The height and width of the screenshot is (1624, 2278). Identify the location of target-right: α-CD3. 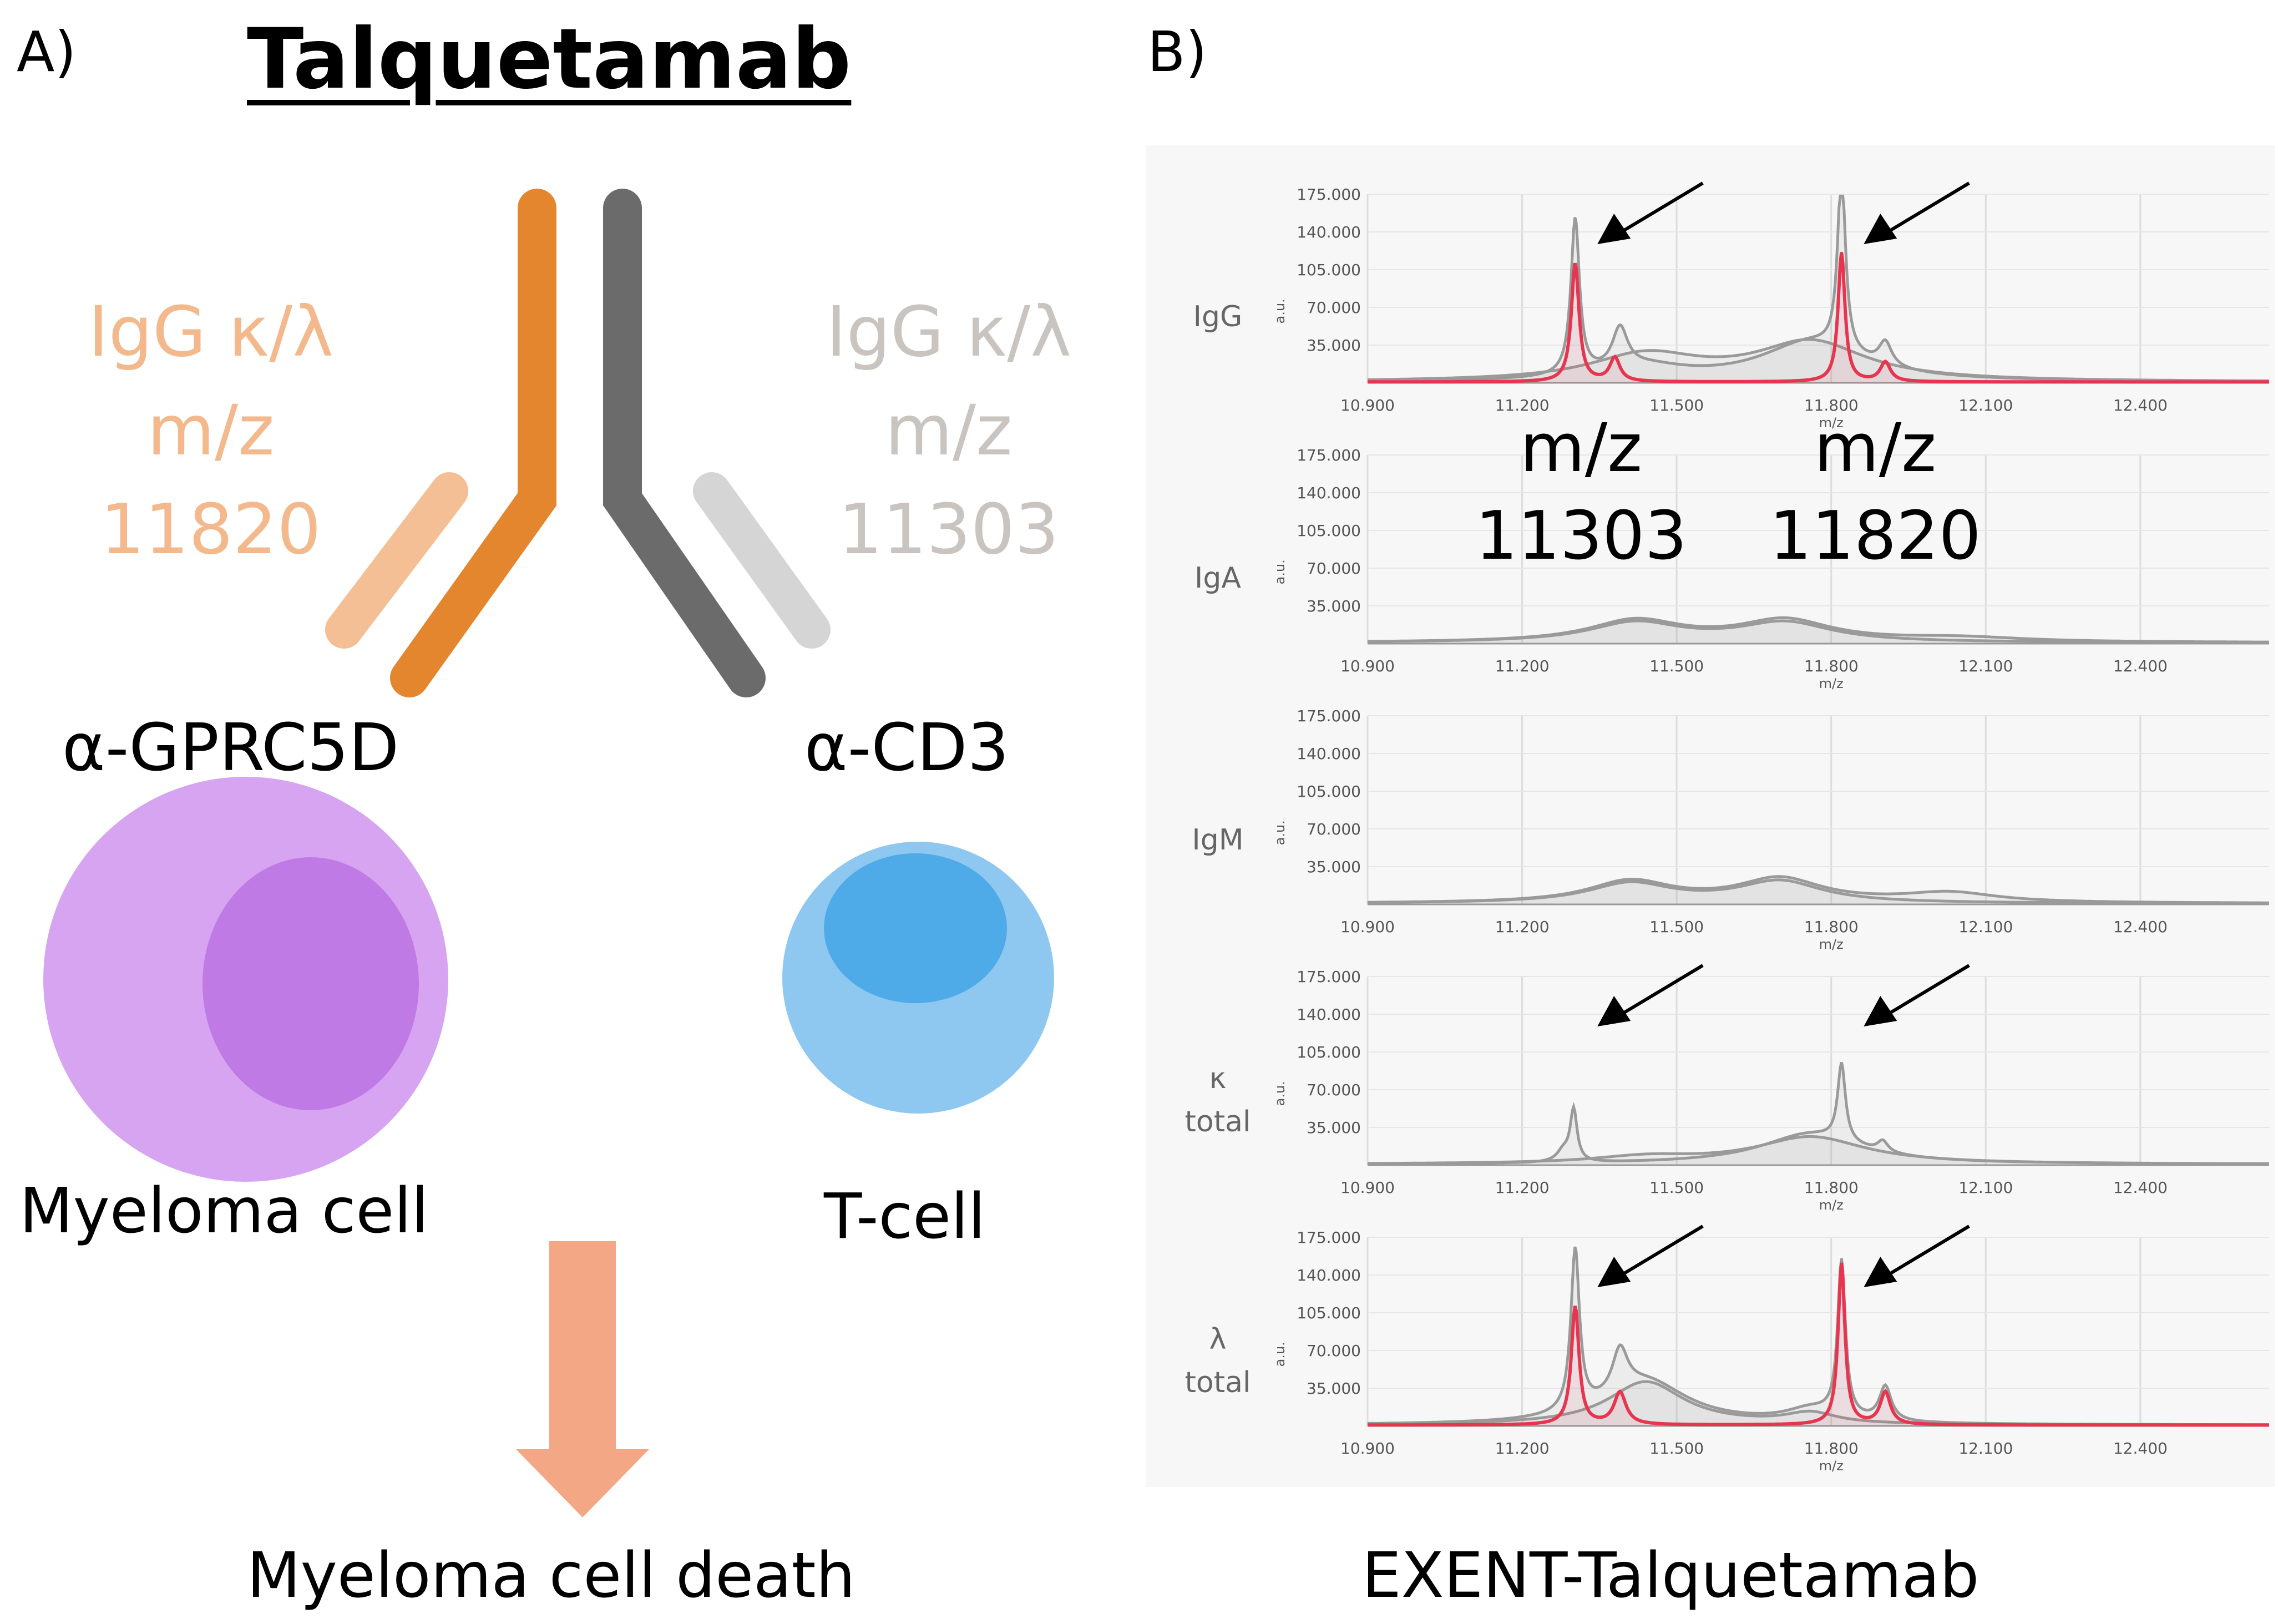
(906, 747).